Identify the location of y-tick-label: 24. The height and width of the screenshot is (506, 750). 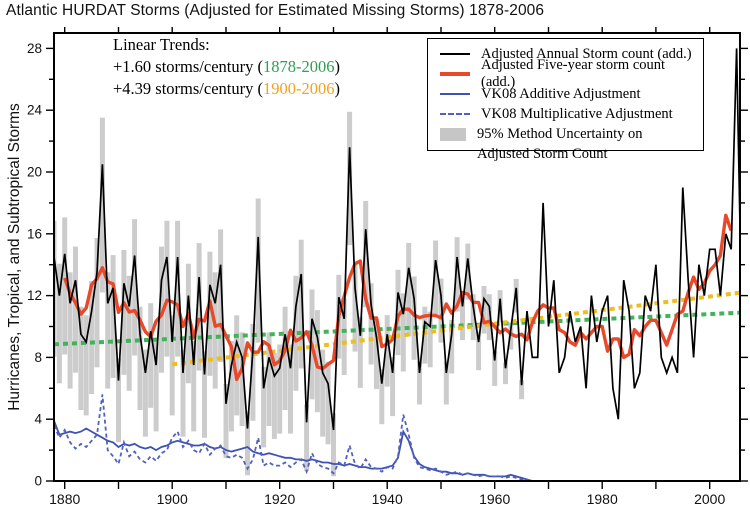
(35, 110).